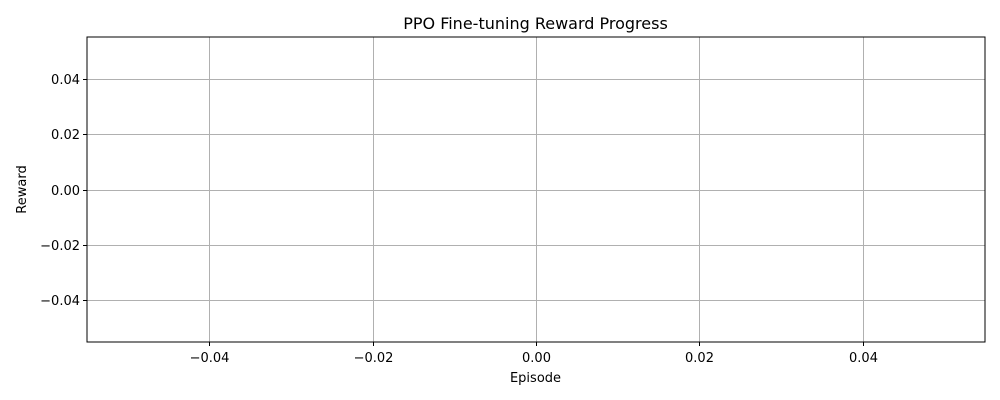  Describe the element at coordinates (374, 358) in the screenshot. I see `x-tick-label: −0.02` at that location.